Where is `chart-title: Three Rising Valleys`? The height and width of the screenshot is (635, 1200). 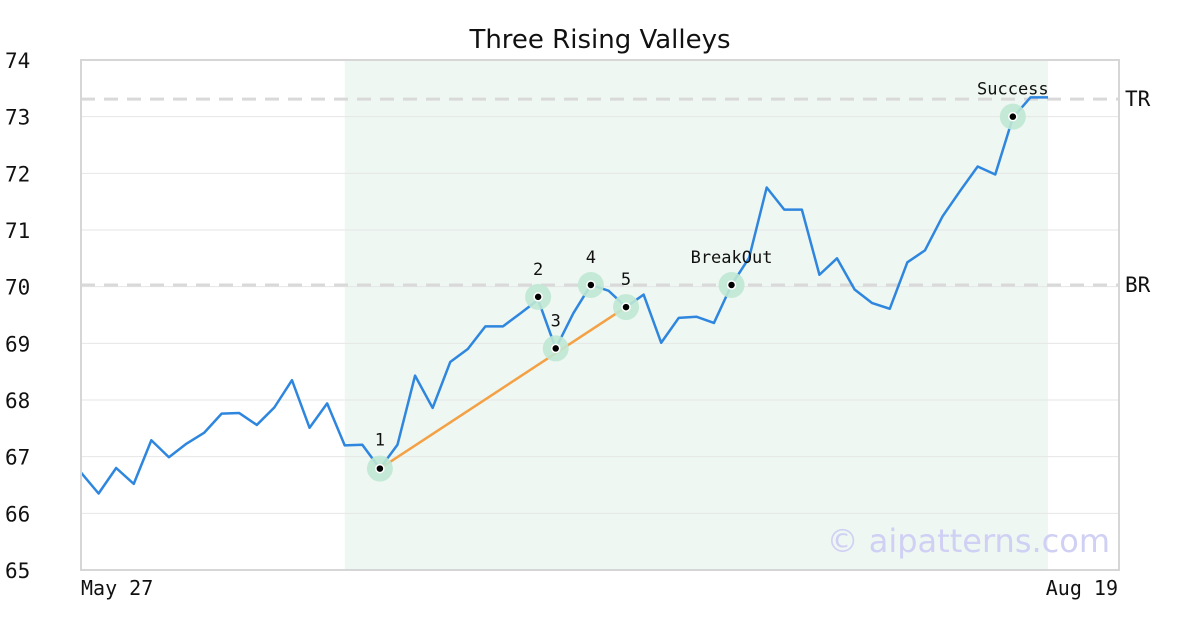
chart-title: Three Rising Valleys is located at coordinates (599, 40).